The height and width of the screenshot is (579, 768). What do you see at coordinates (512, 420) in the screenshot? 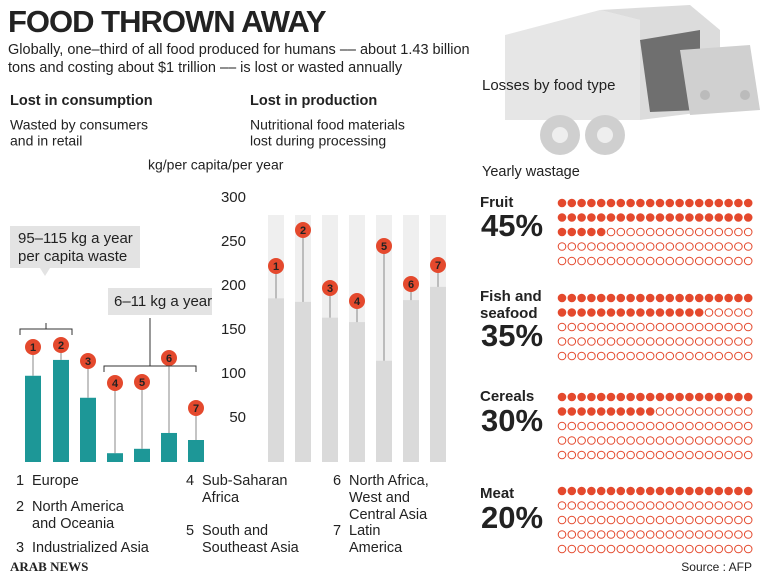
I see `value-label: 30%` at bounding box center [512, 420].